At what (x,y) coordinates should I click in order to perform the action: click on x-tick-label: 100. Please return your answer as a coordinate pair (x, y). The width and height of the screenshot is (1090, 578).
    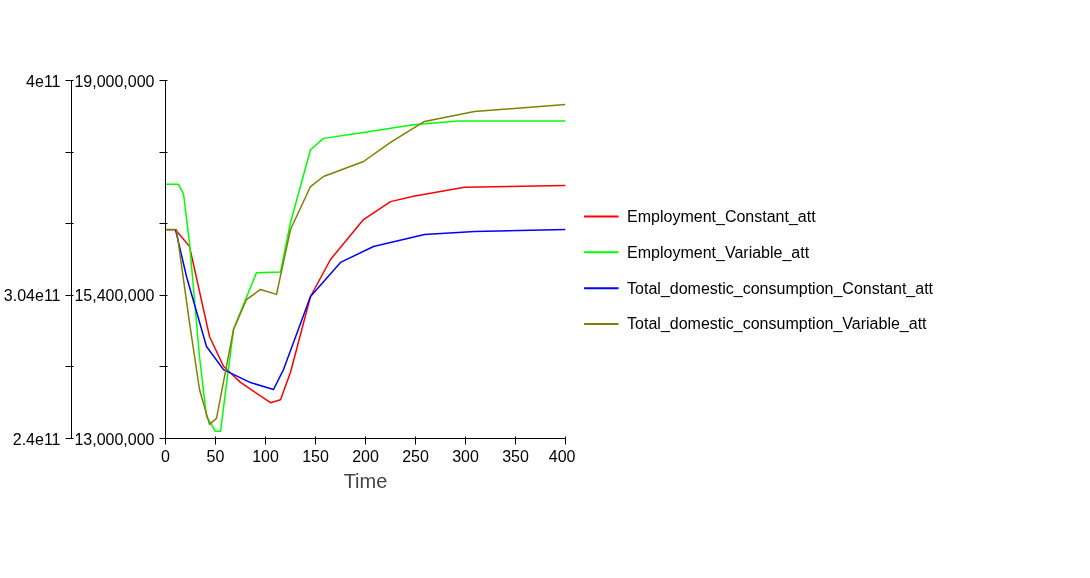
    Looking at the image, I should click on (265, 456).